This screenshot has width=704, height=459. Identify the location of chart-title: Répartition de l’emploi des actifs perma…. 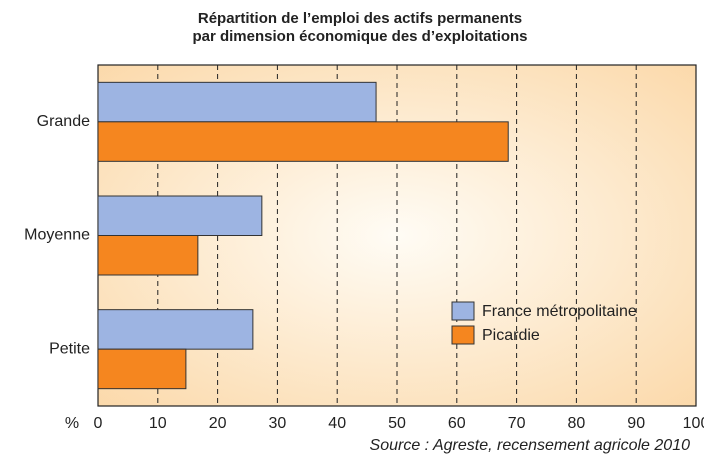
(360, 18).